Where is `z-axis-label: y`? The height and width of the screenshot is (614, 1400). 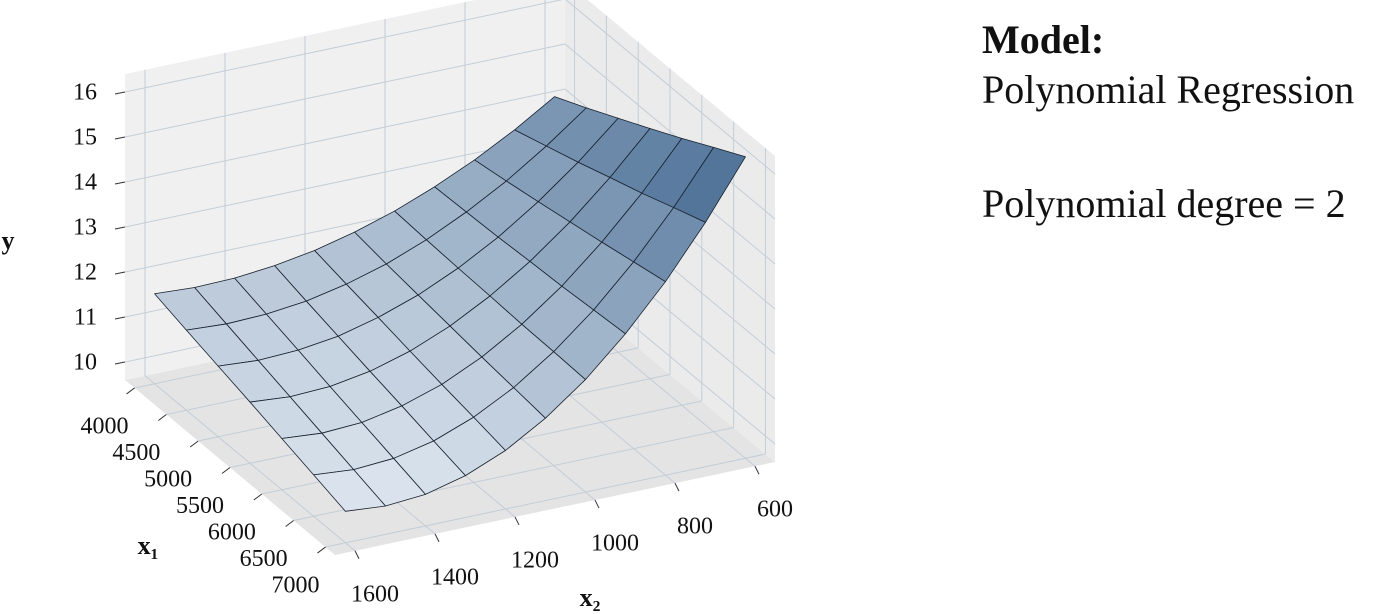
z-axis-label: y is located at coordinates (8, 240).